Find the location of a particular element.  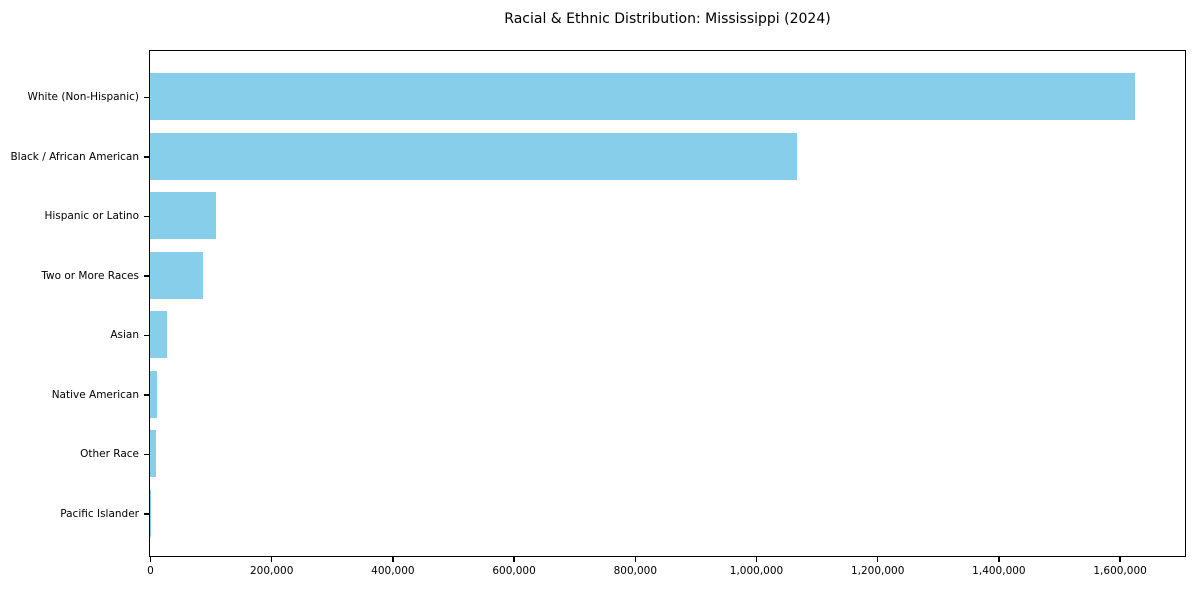

x-tick-label: 200,000 is located at coordinates (271, 571).